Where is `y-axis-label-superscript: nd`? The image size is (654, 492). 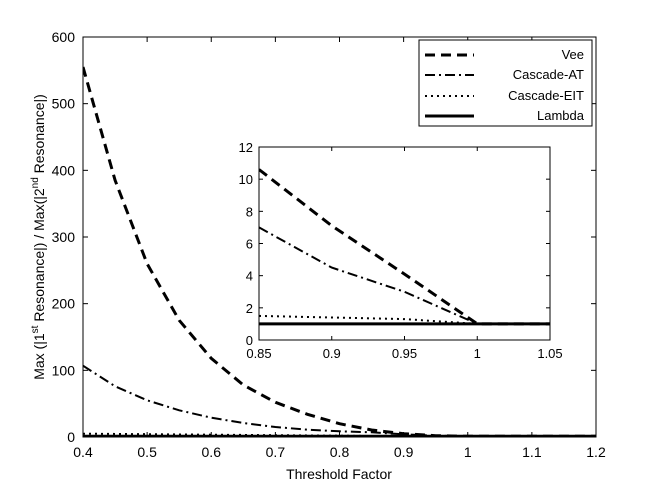
y-axis-label-superscript: nd is located at coordinates (35, 182).